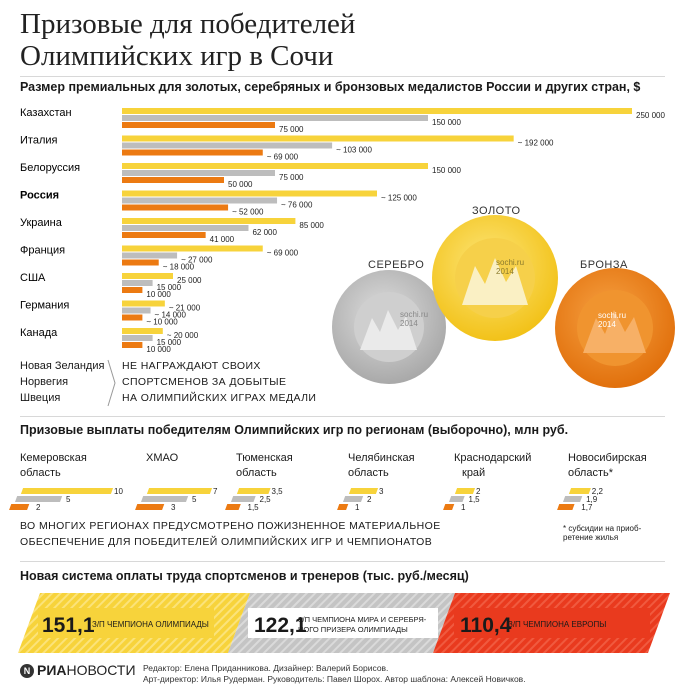  I want to click on country-label: Россия, so click(39, 196).